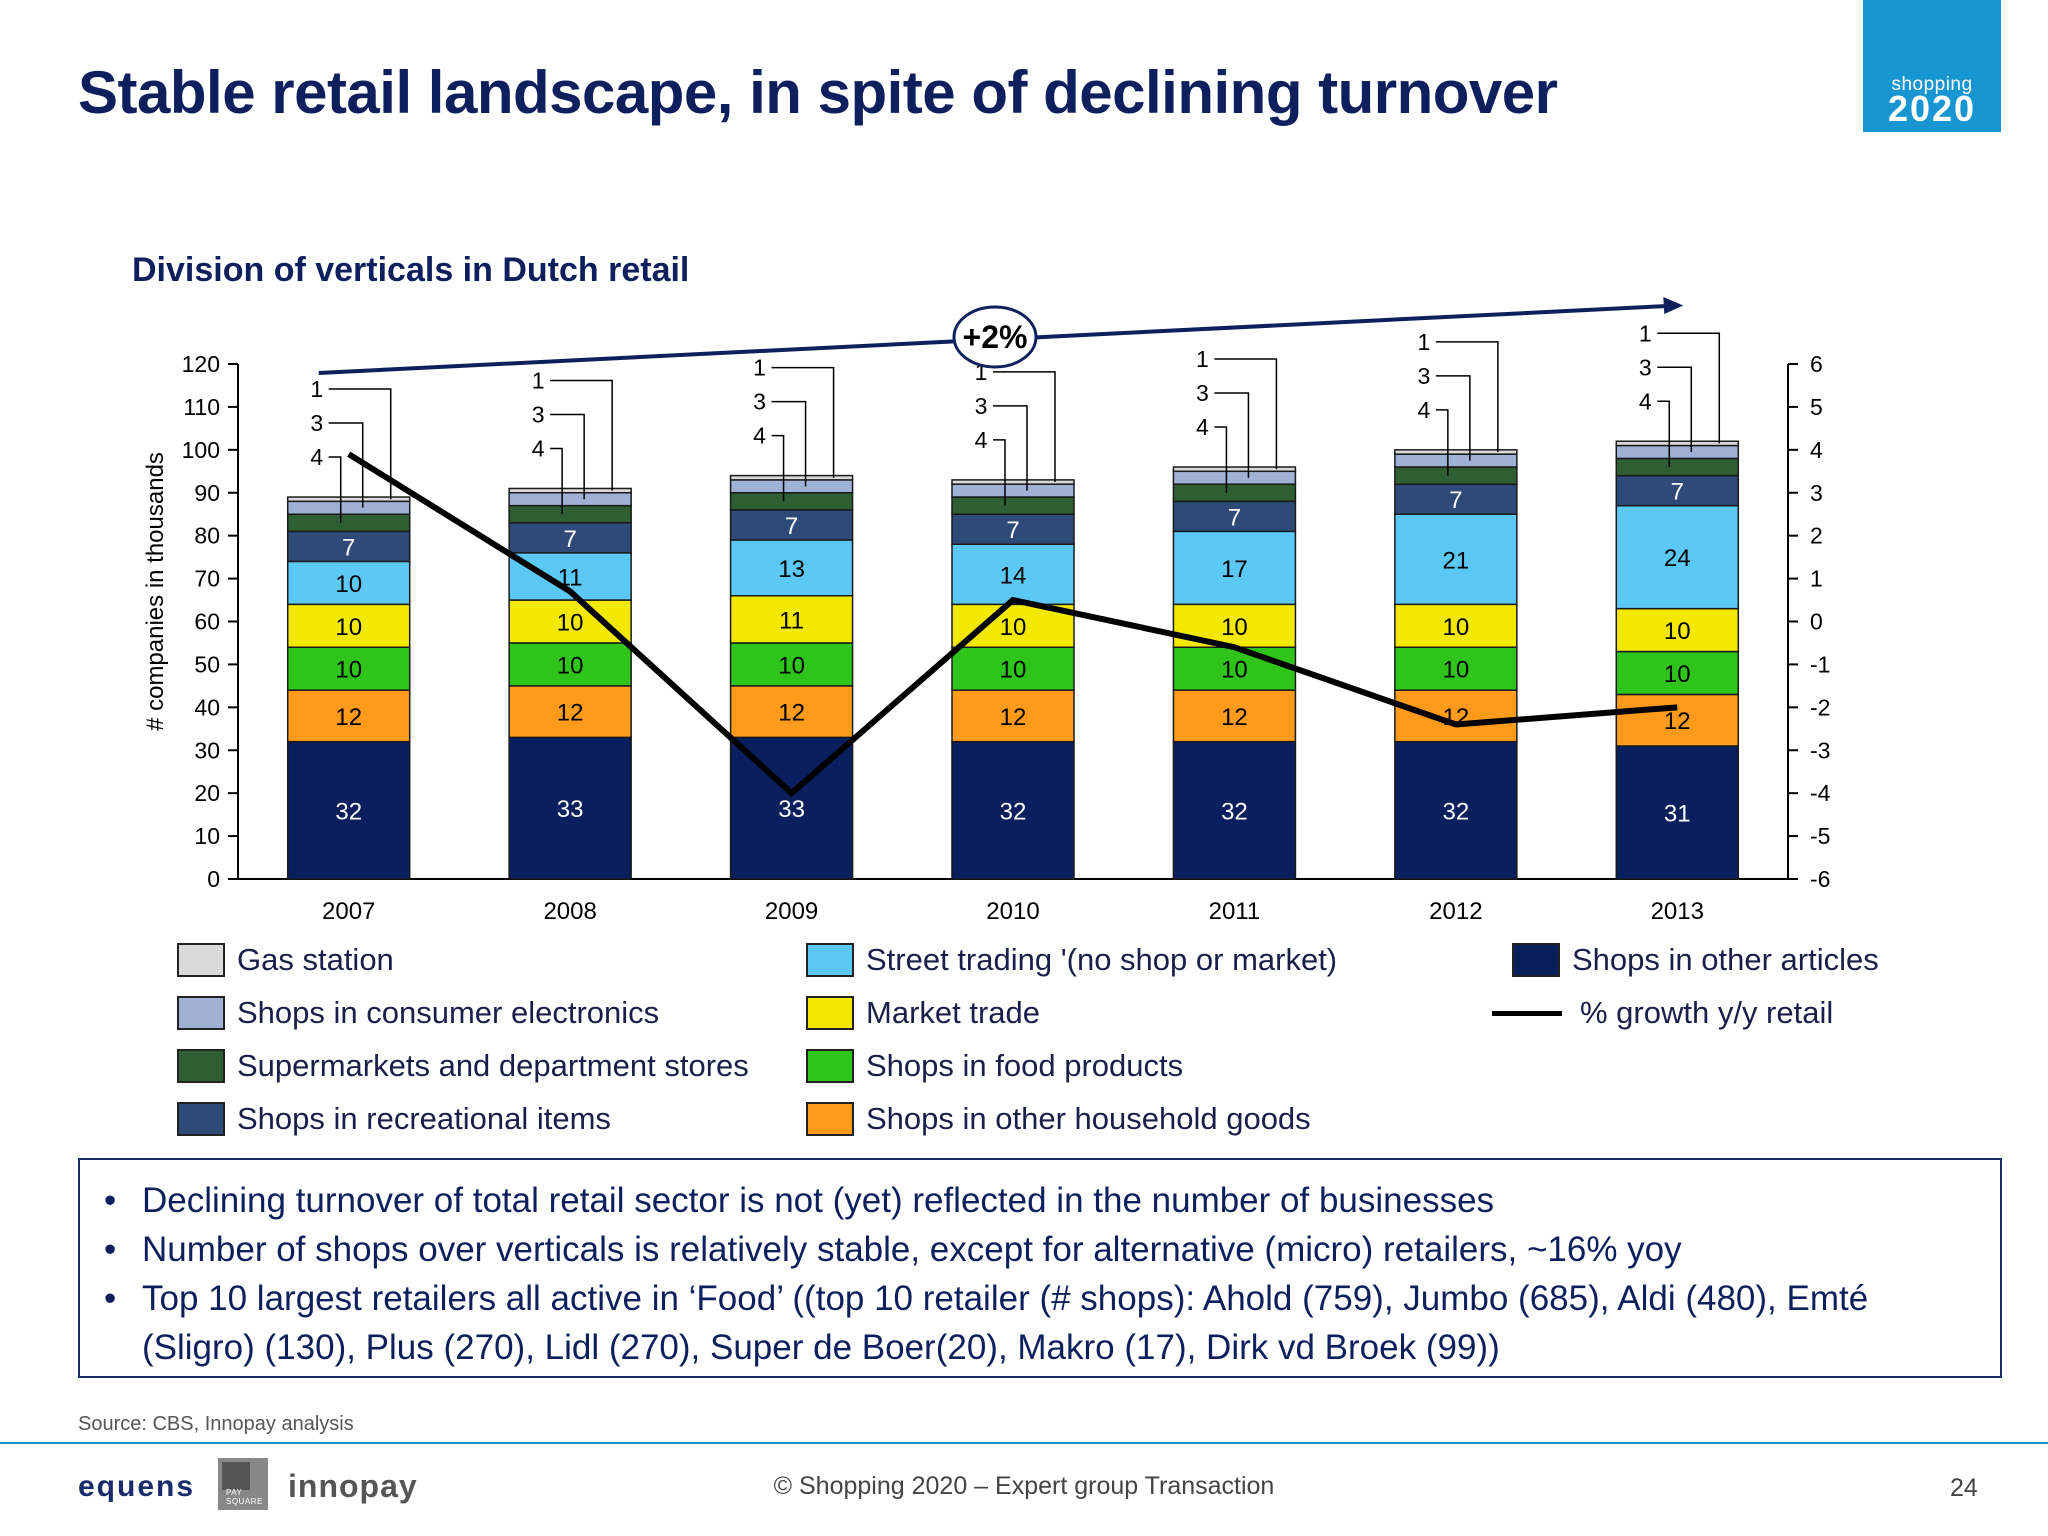 This screenshot has width=2048, height=1536. Describe the element at coordinates (1456, 560) in the screenshot. I see `data-label: 21` at that location.